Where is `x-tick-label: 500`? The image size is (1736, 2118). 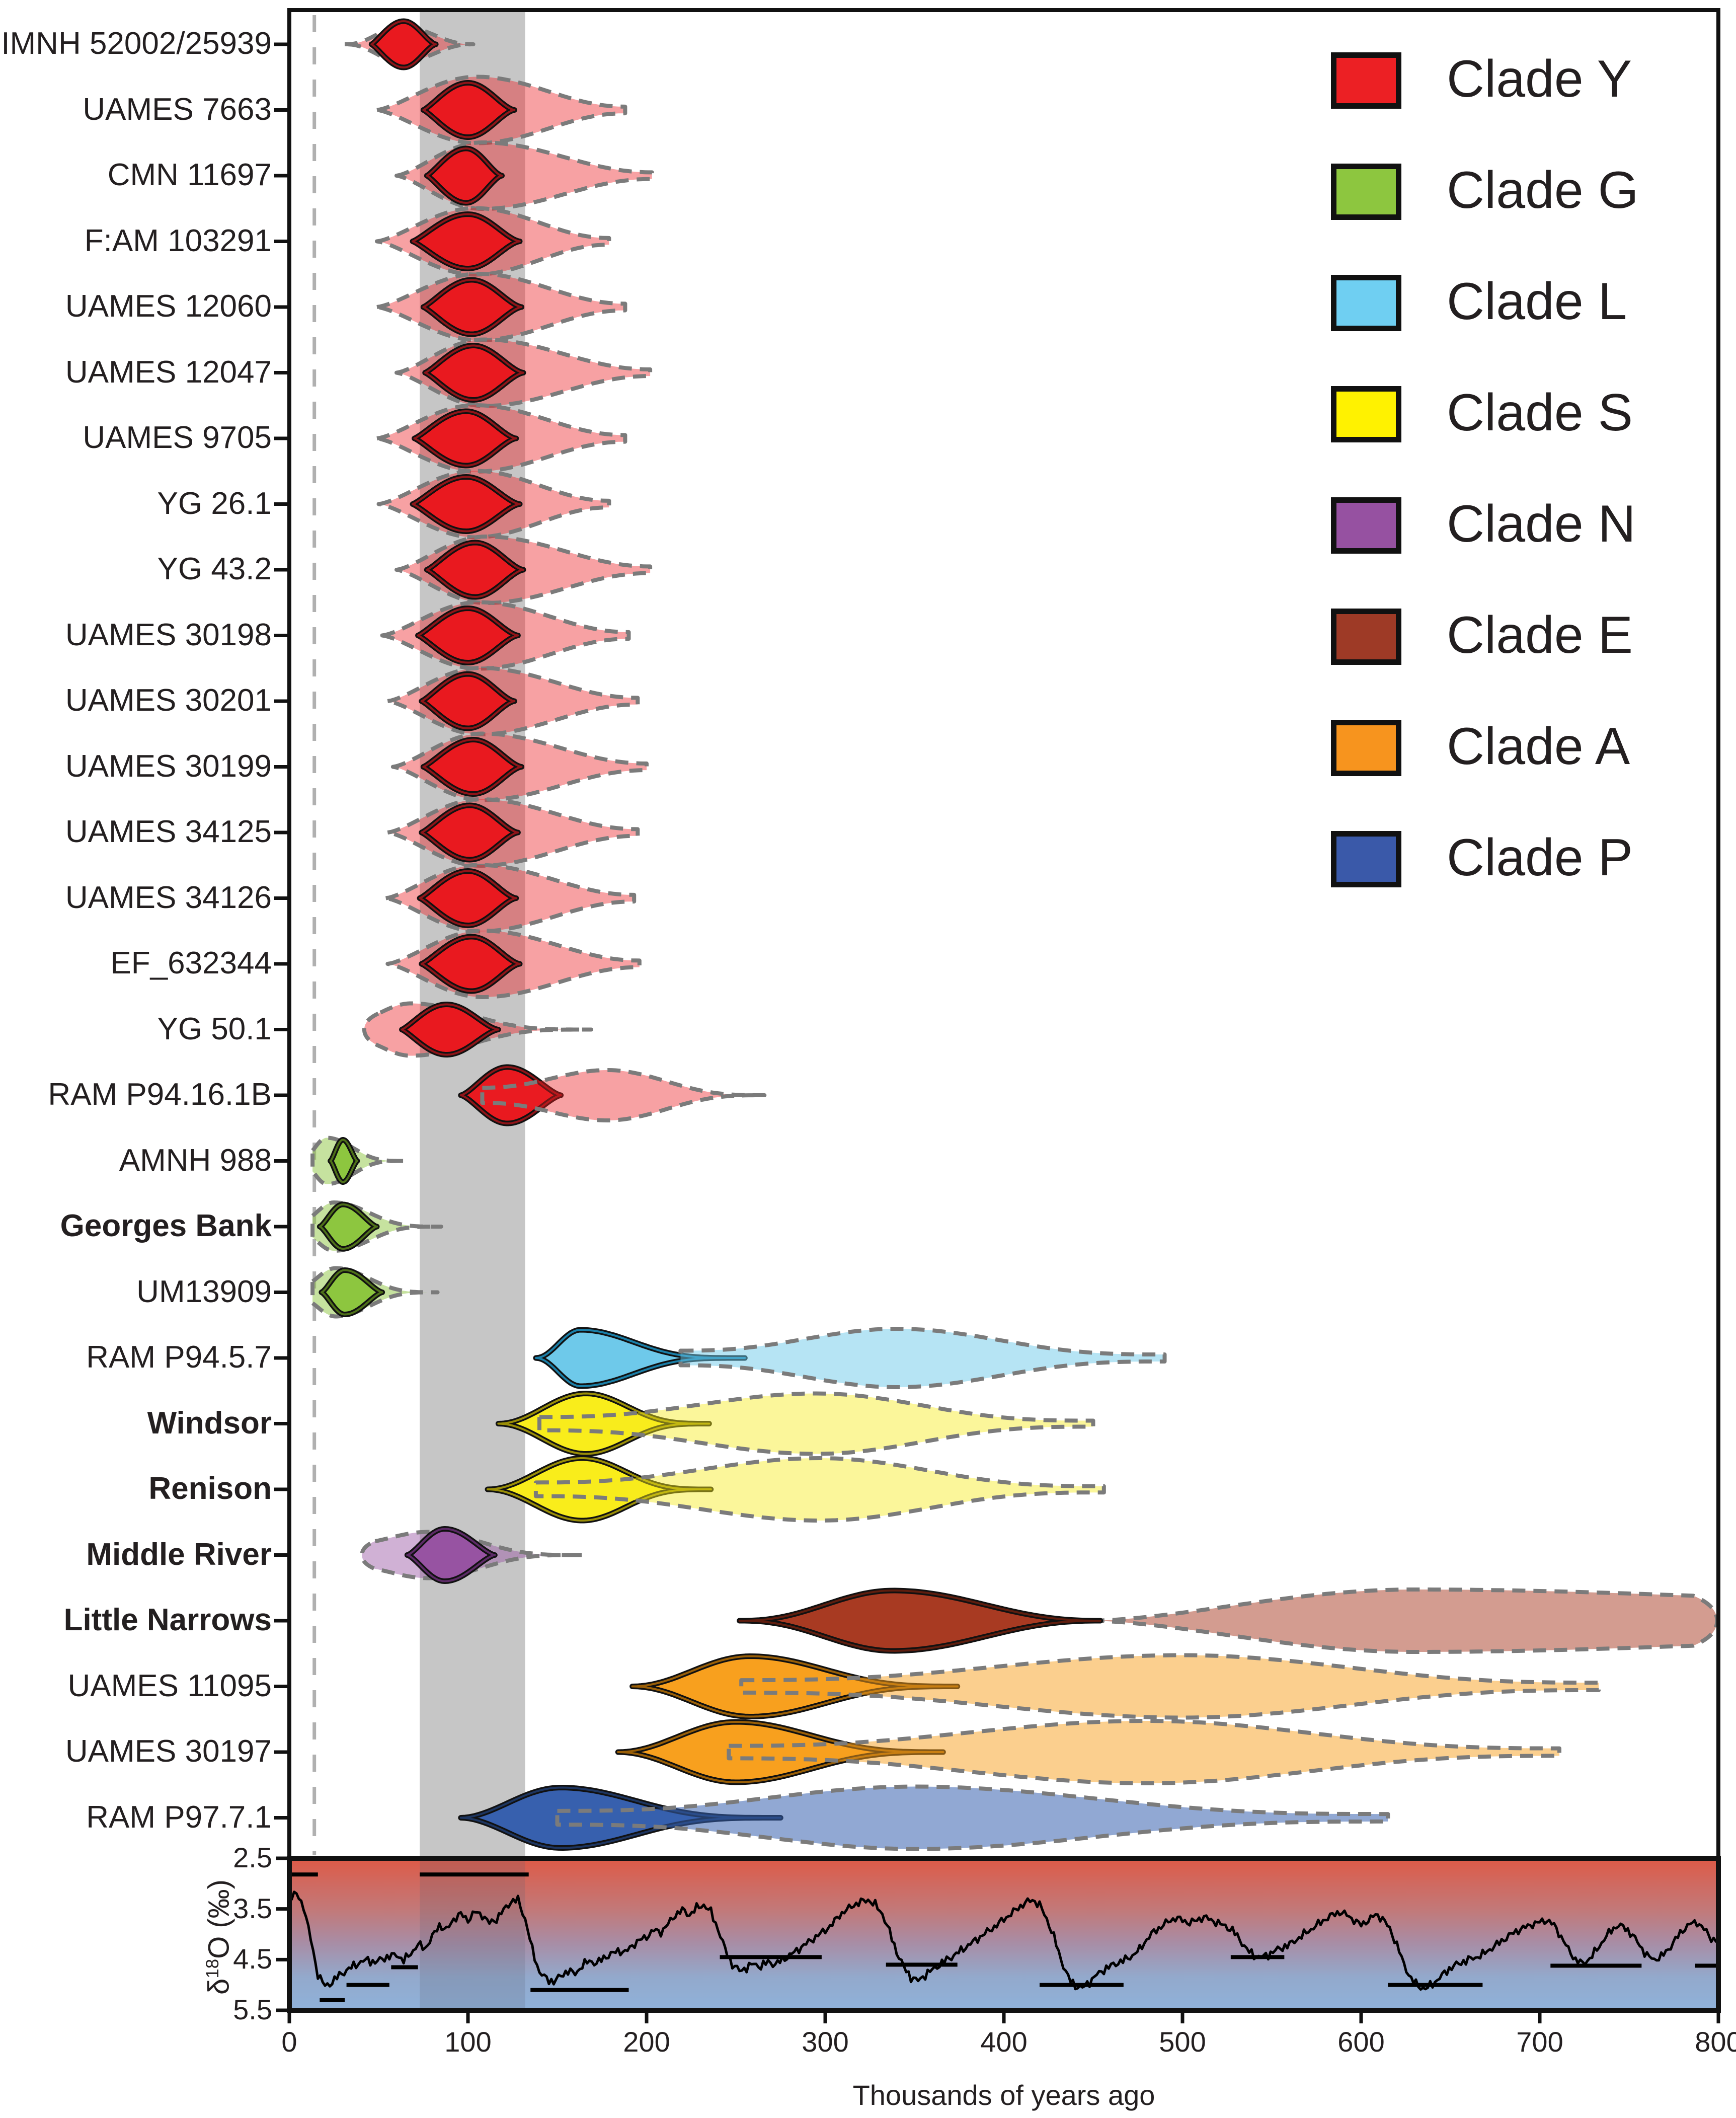
x-tick-label: 500 is located at coordinates (1182, 2042).